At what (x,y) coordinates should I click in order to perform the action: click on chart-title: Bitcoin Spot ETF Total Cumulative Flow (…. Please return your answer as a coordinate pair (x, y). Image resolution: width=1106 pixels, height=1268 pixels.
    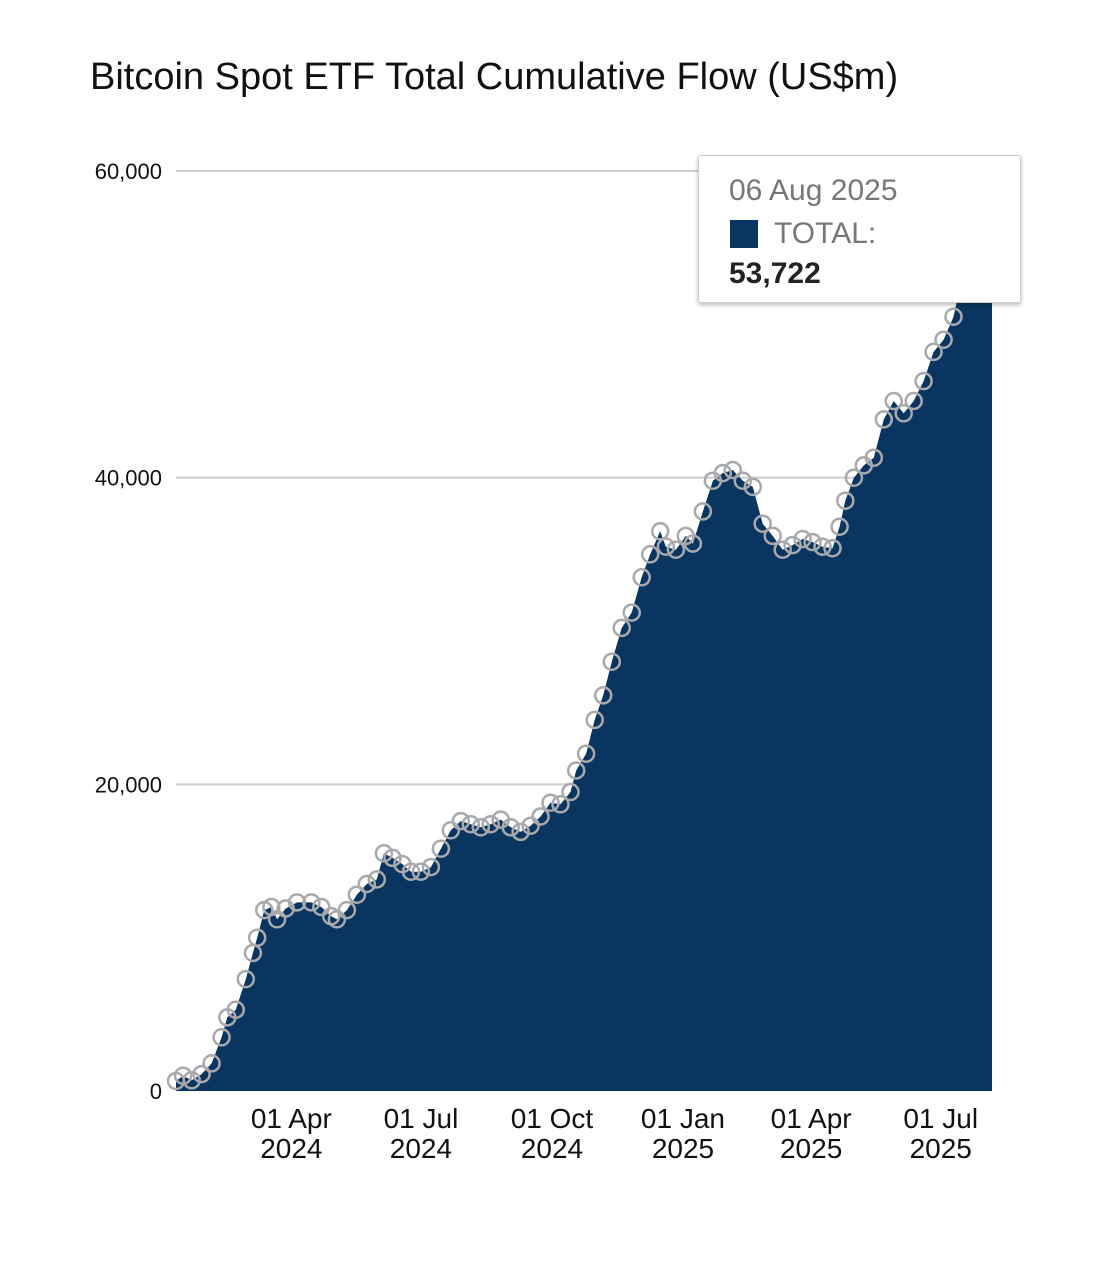
    Looking at the image, I should click on (494, 77).